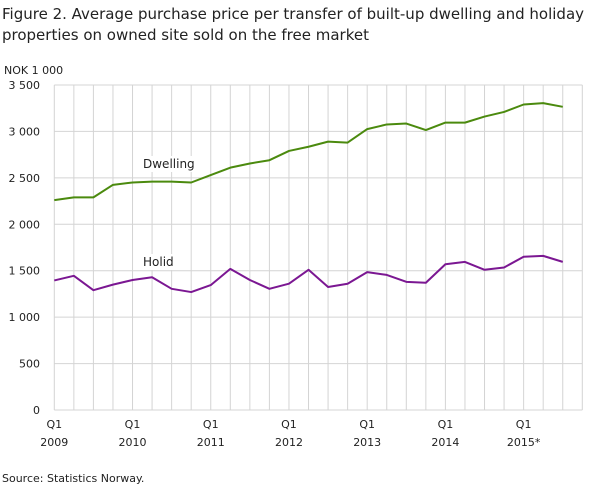 The height and width of the screenshot is (489, 609). What do you see at coordinates (169, 164) in the screenshot?
I see `series-label: Dwelling` at bounding box center [169, 164].